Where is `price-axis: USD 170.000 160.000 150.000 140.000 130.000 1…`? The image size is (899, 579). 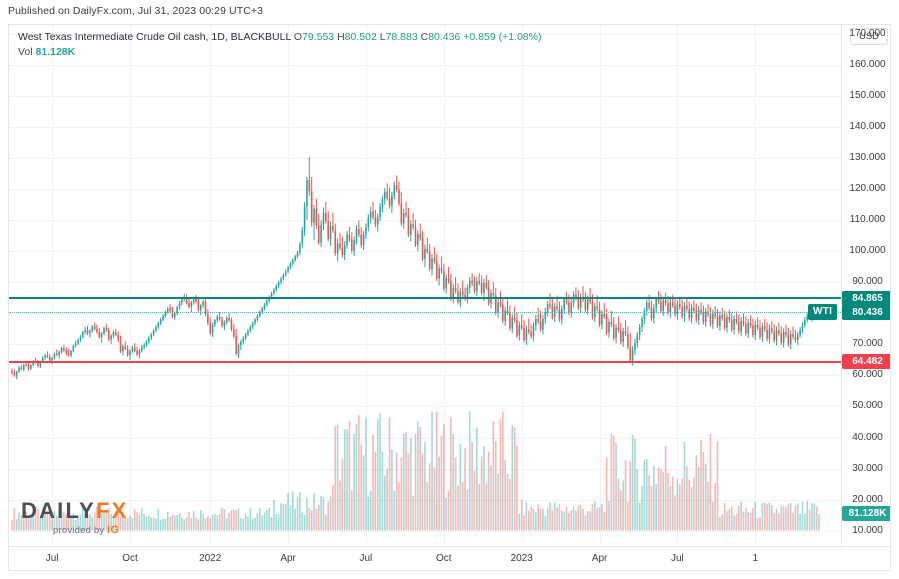 price-axis: USD 170.000 160.000 150.000 140.000 130.000 1… is located at coordinates (865, 285).